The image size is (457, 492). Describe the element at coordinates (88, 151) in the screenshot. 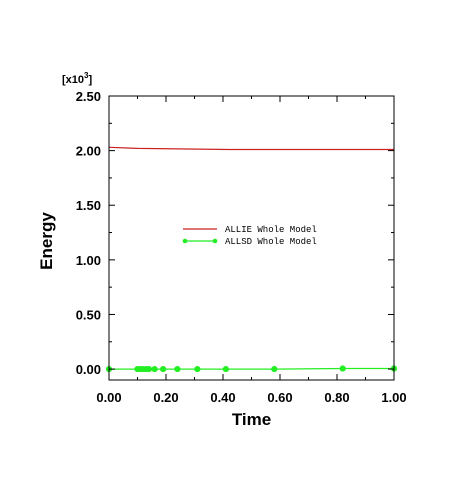

I see `y-tick-label: 2.00` at that location.